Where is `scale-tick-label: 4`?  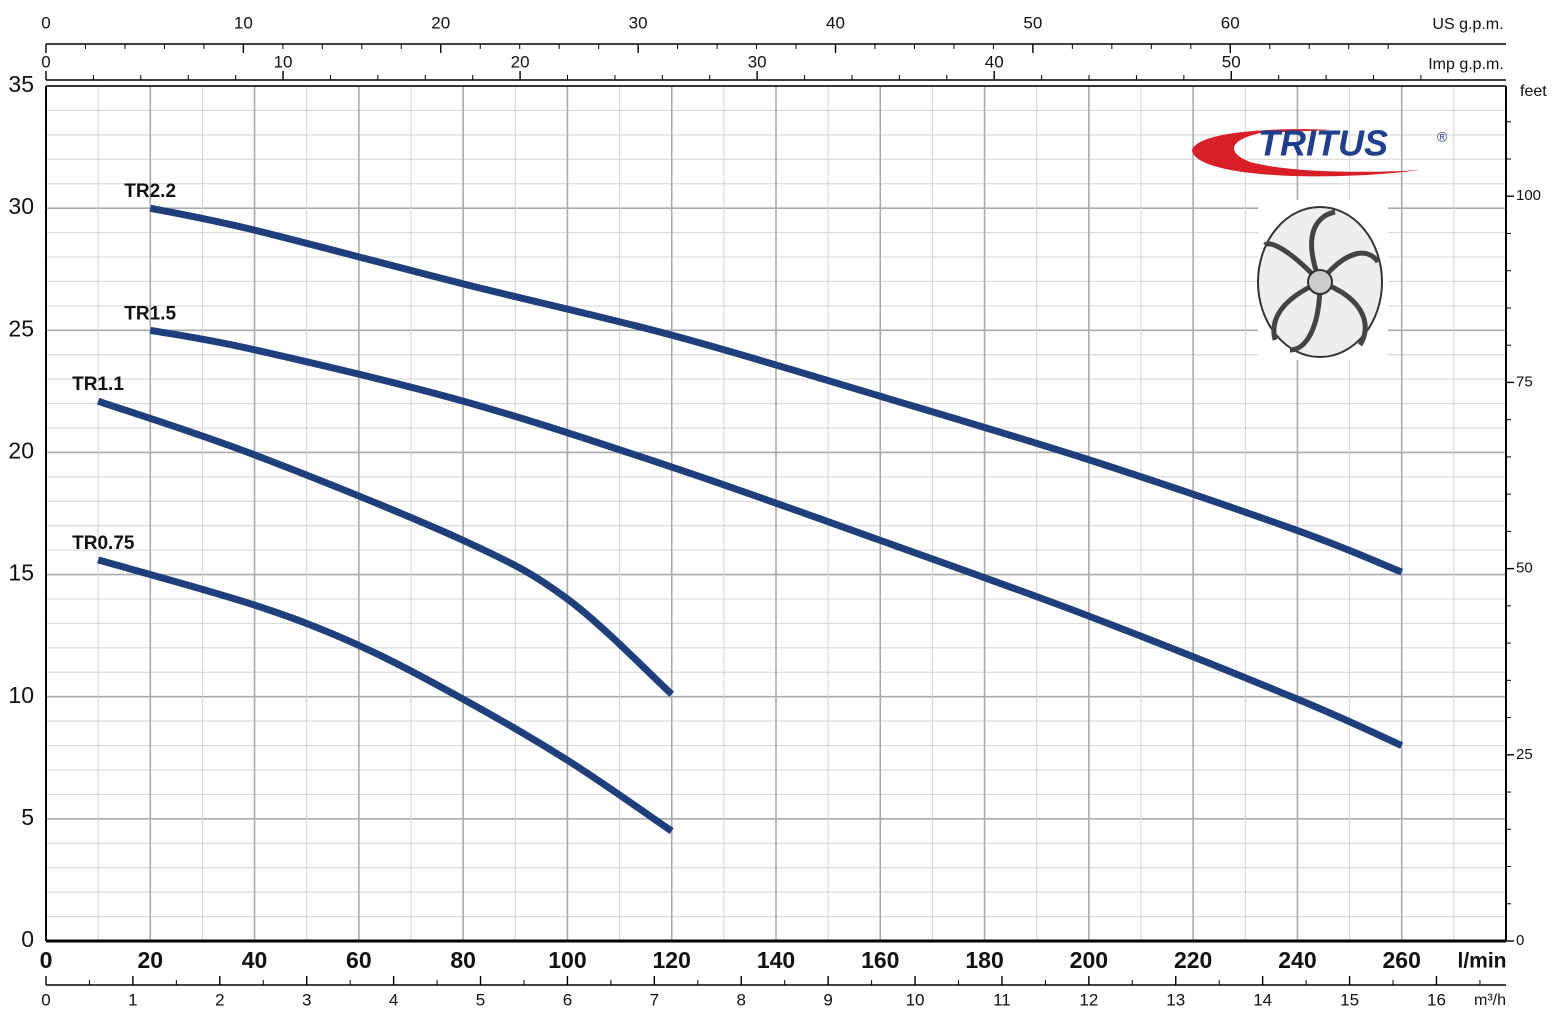
scale-tick-label: 4 is located at coordinates (393, 999).